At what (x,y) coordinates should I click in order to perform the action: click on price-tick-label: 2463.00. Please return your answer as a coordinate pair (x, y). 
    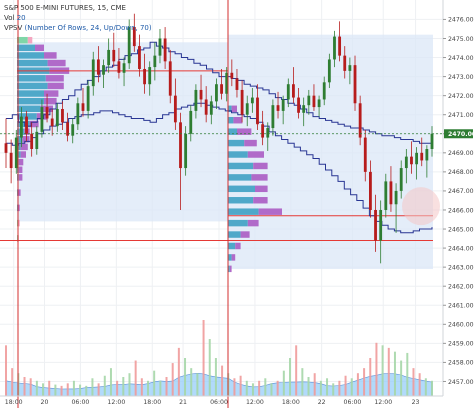
    Looking at the image, I should click on (461, 267).